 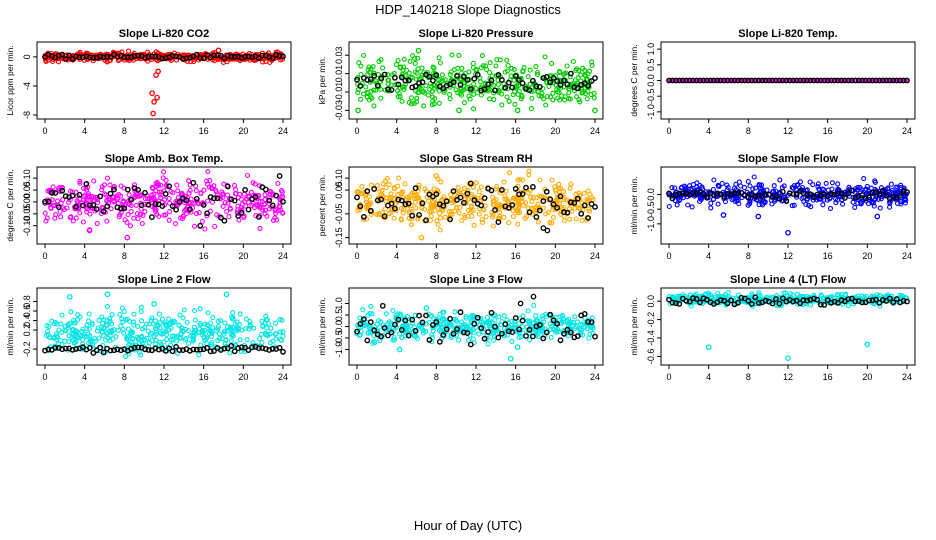 I want to click on y-tick-label: 0.2, so click(x=27, y=330).